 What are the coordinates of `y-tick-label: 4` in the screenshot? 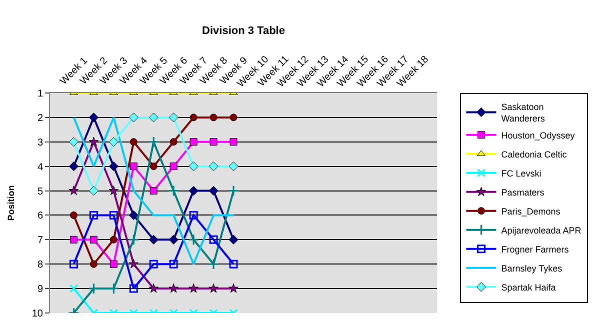 It's located at (40, 167).